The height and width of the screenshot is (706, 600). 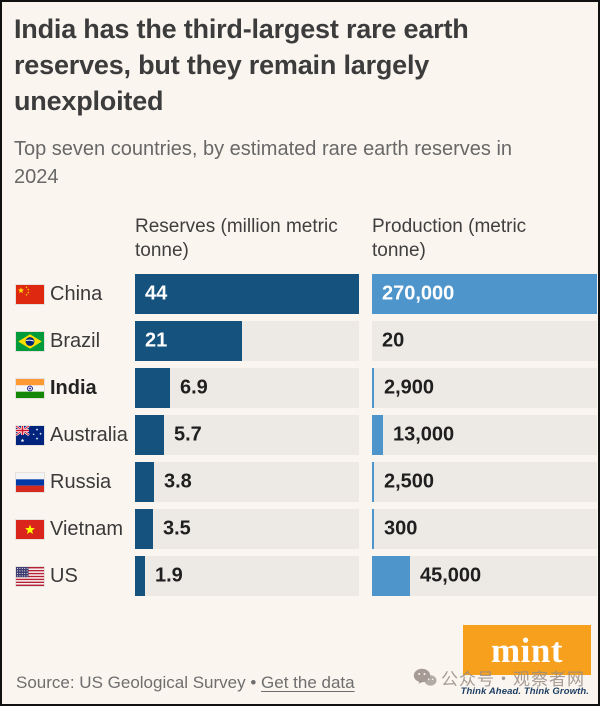 What do you see at coordinates (449, 238) in the screenshot?
I see `production-column-header: Production (metric tonne)` at bounding box center [449, 238].